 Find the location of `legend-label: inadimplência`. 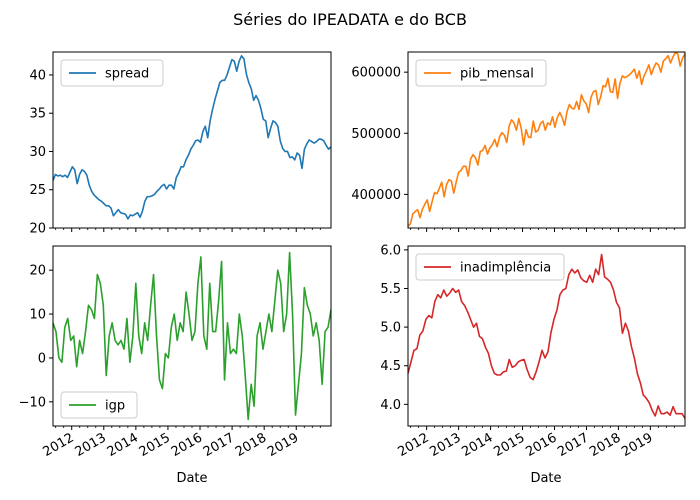

legend-label: inadimplência is located at coordinates (505, 268).